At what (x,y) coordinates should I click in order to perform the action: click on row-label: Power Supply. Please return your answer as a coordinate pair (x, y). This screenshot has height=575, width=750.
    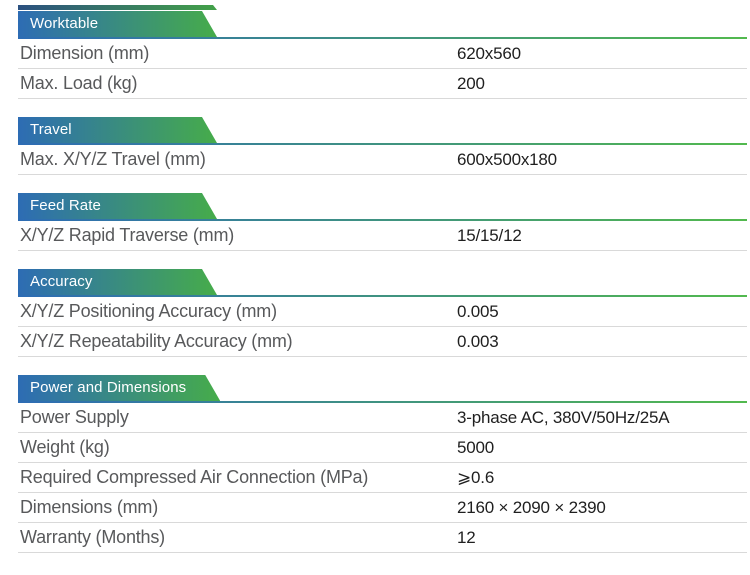
    Looking at the image, I should click on (74, 417).